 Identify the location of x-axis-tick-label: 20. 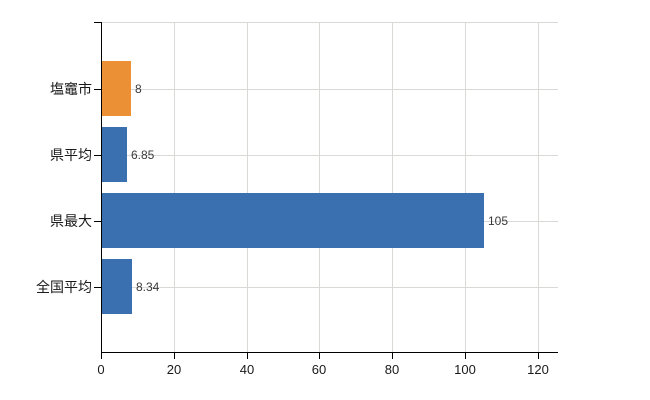
(174, 369).